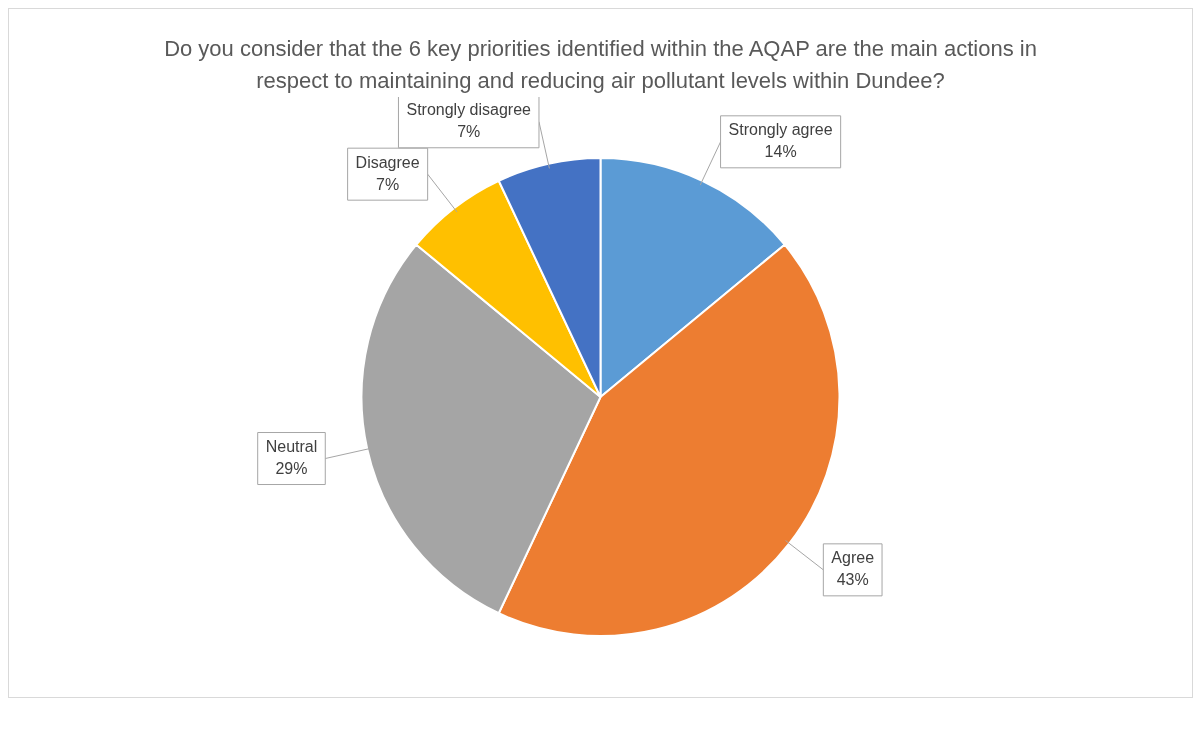  I want to click on chart-title: Do you consider that the 6 key priorities identified within the AQAP are the main actions in respect to maintaining and reducing air pollutant levels within Dundee?, so click(600, 65).